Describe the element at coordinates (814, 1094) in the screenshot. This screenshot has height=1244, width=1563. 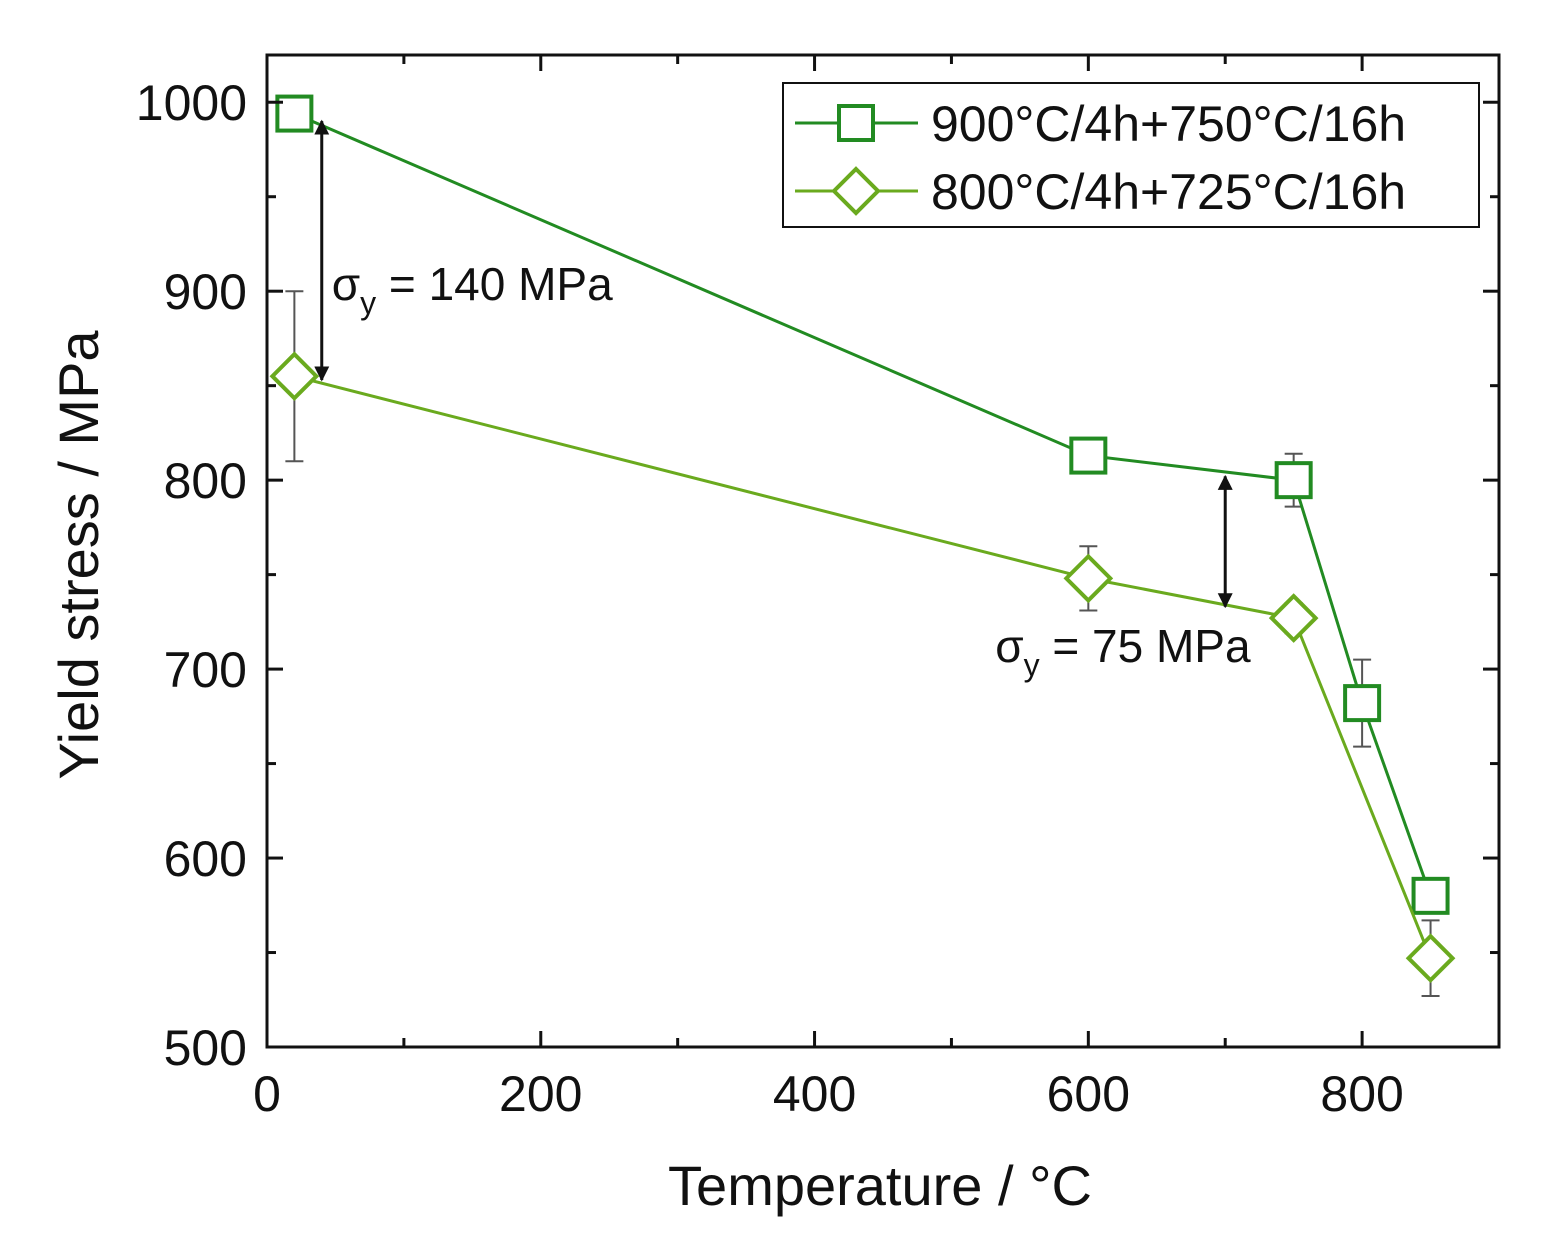
I see `x-tick-label: 400` at that location.